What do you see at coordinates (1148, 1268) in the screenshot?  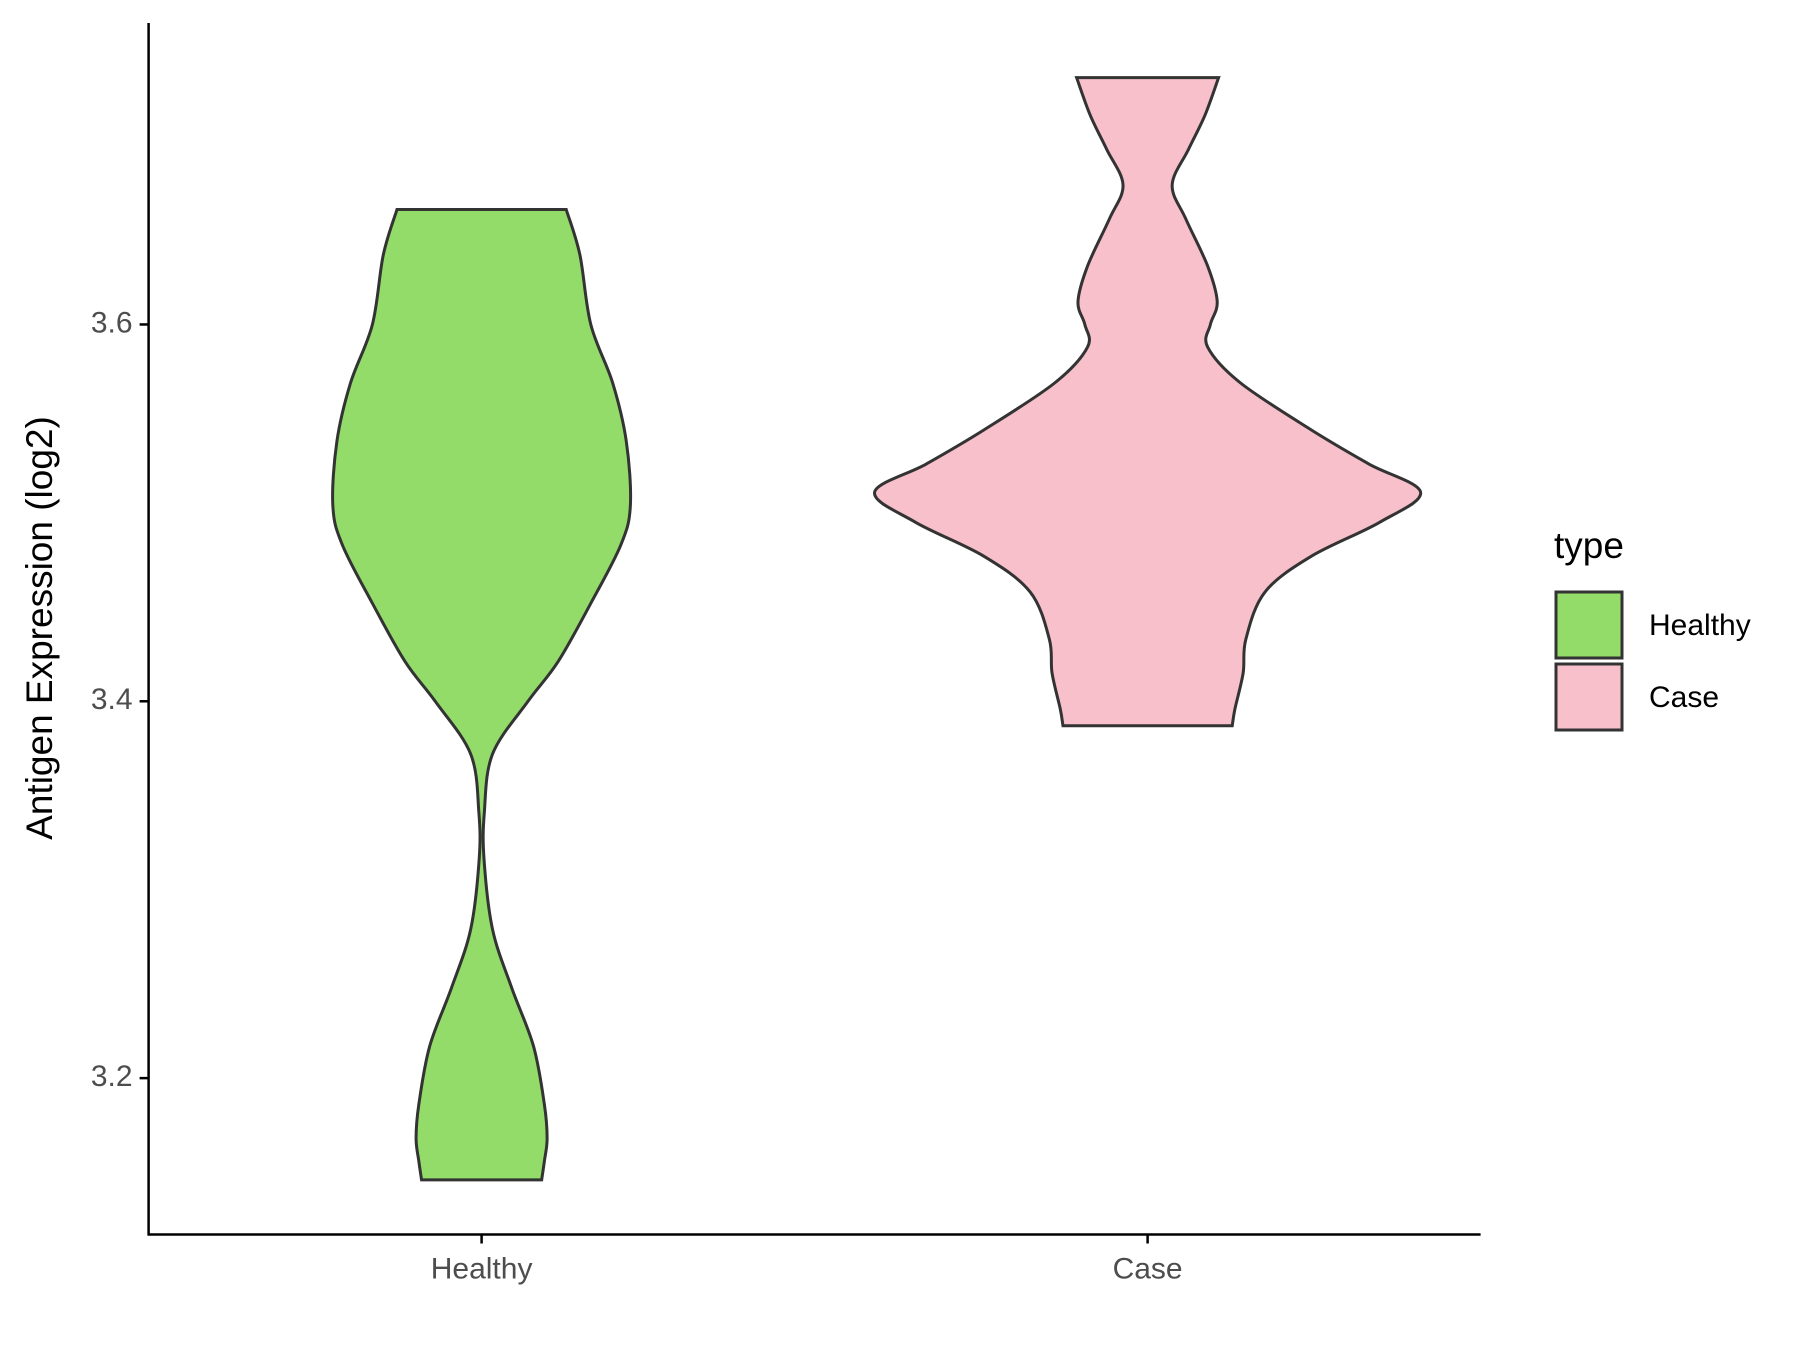 I see `x-tick-label: Case` at bounding box center [1148, 1268].